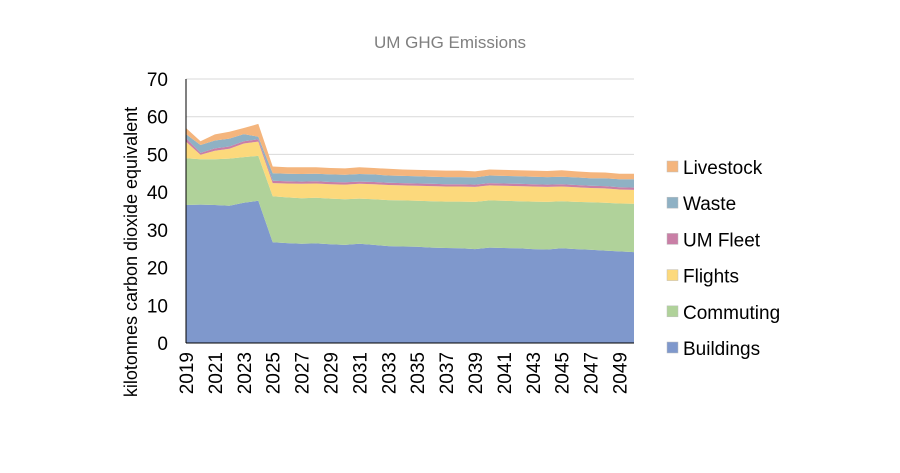 This screenshot has width=900, height=473. I want to click on y-tick-label: 40, so click(157, 193).